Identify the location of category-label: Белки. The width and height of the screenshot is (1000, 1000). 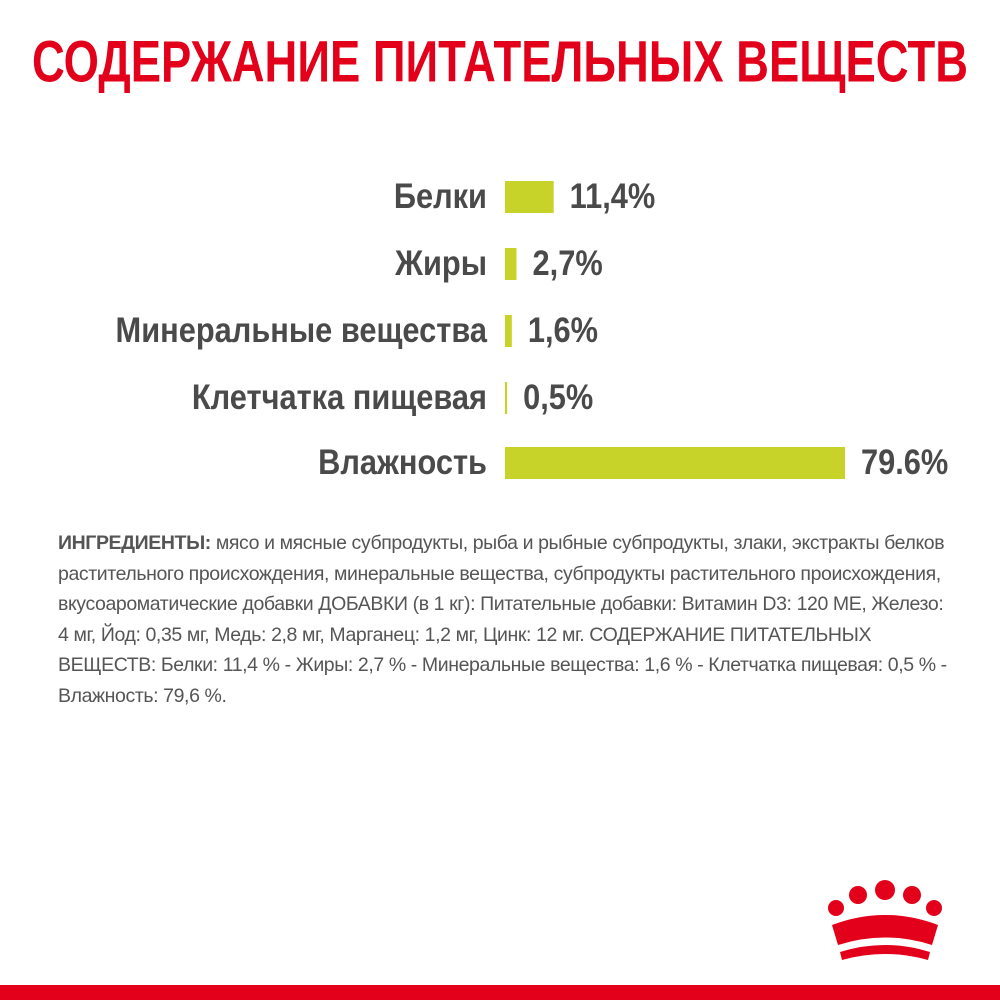
(440, 195).